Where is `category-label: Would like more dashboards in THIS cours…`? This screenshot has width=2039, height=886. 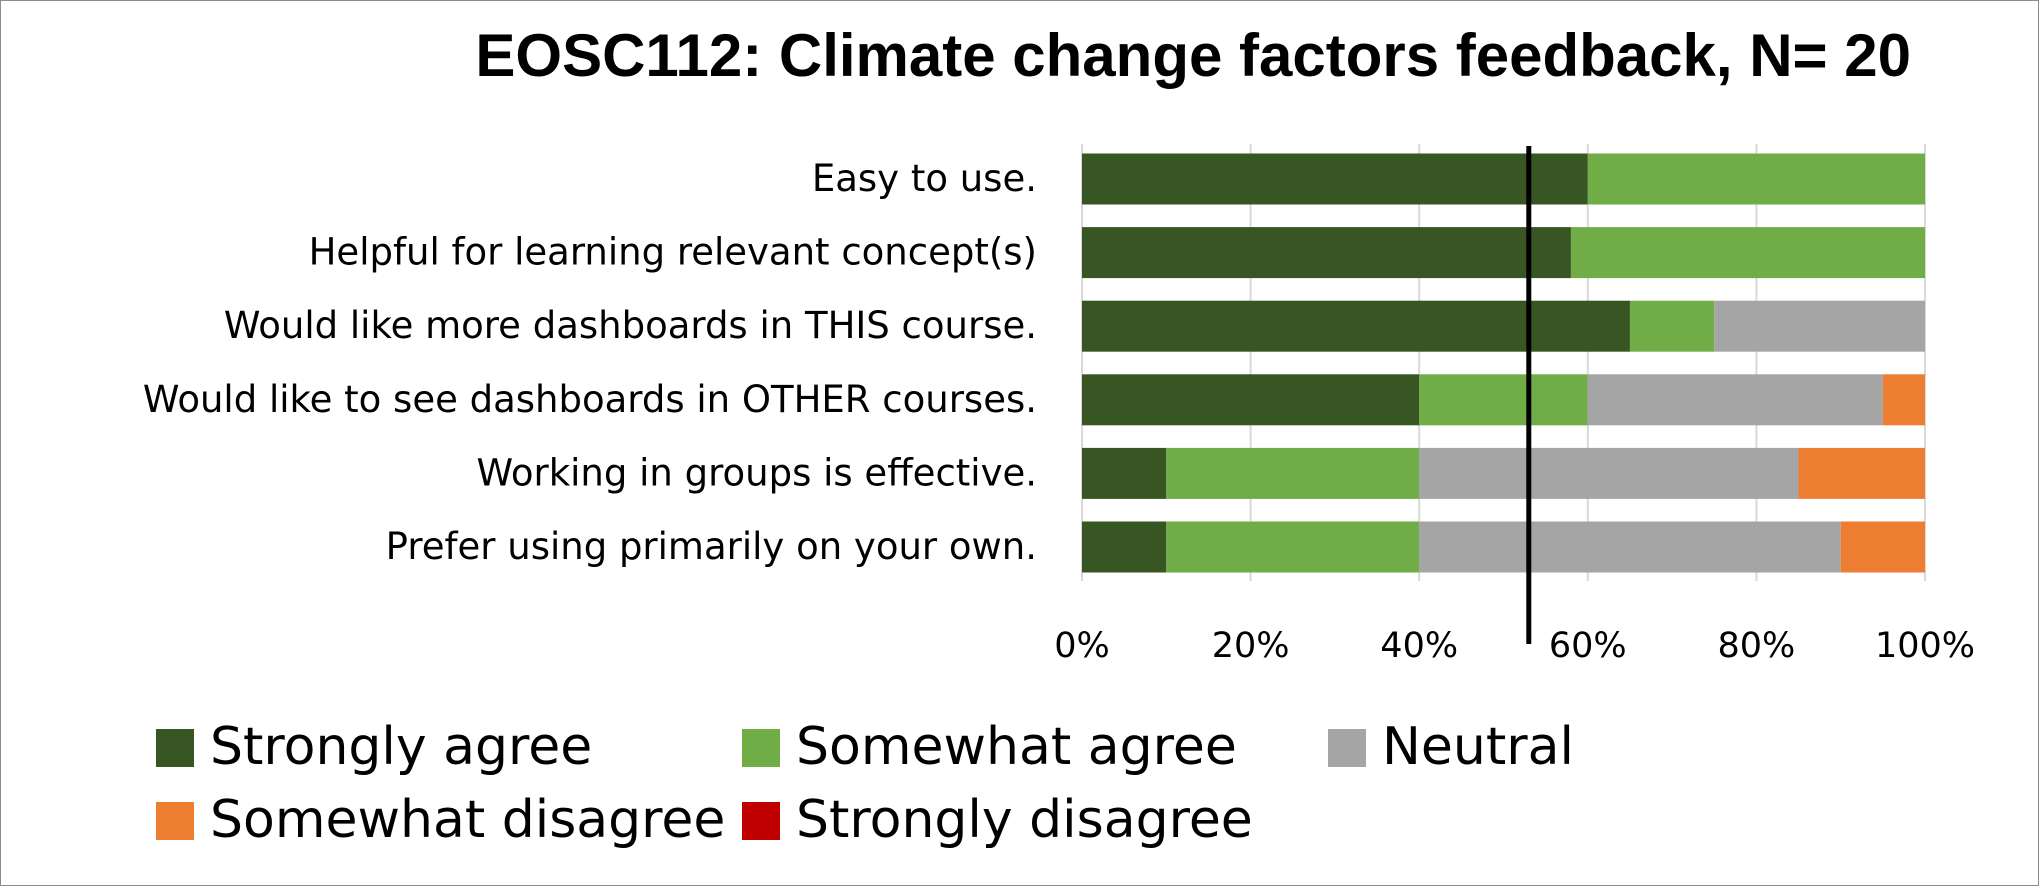
category-label: Would like more dashboards in THIS cours… is located at coordinates (630, 325).